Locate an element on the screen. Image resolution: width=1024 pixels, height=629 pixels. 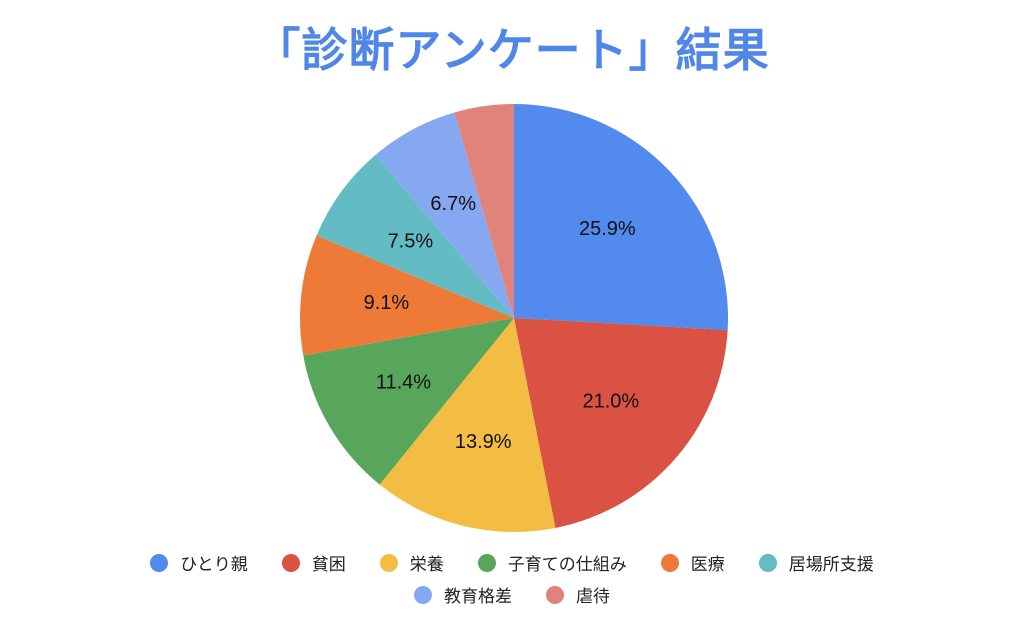
legend: ひとり親 貧困 栄養 子育ての仕組み 医療 居場所支援 is located at coordinates (512, 562).